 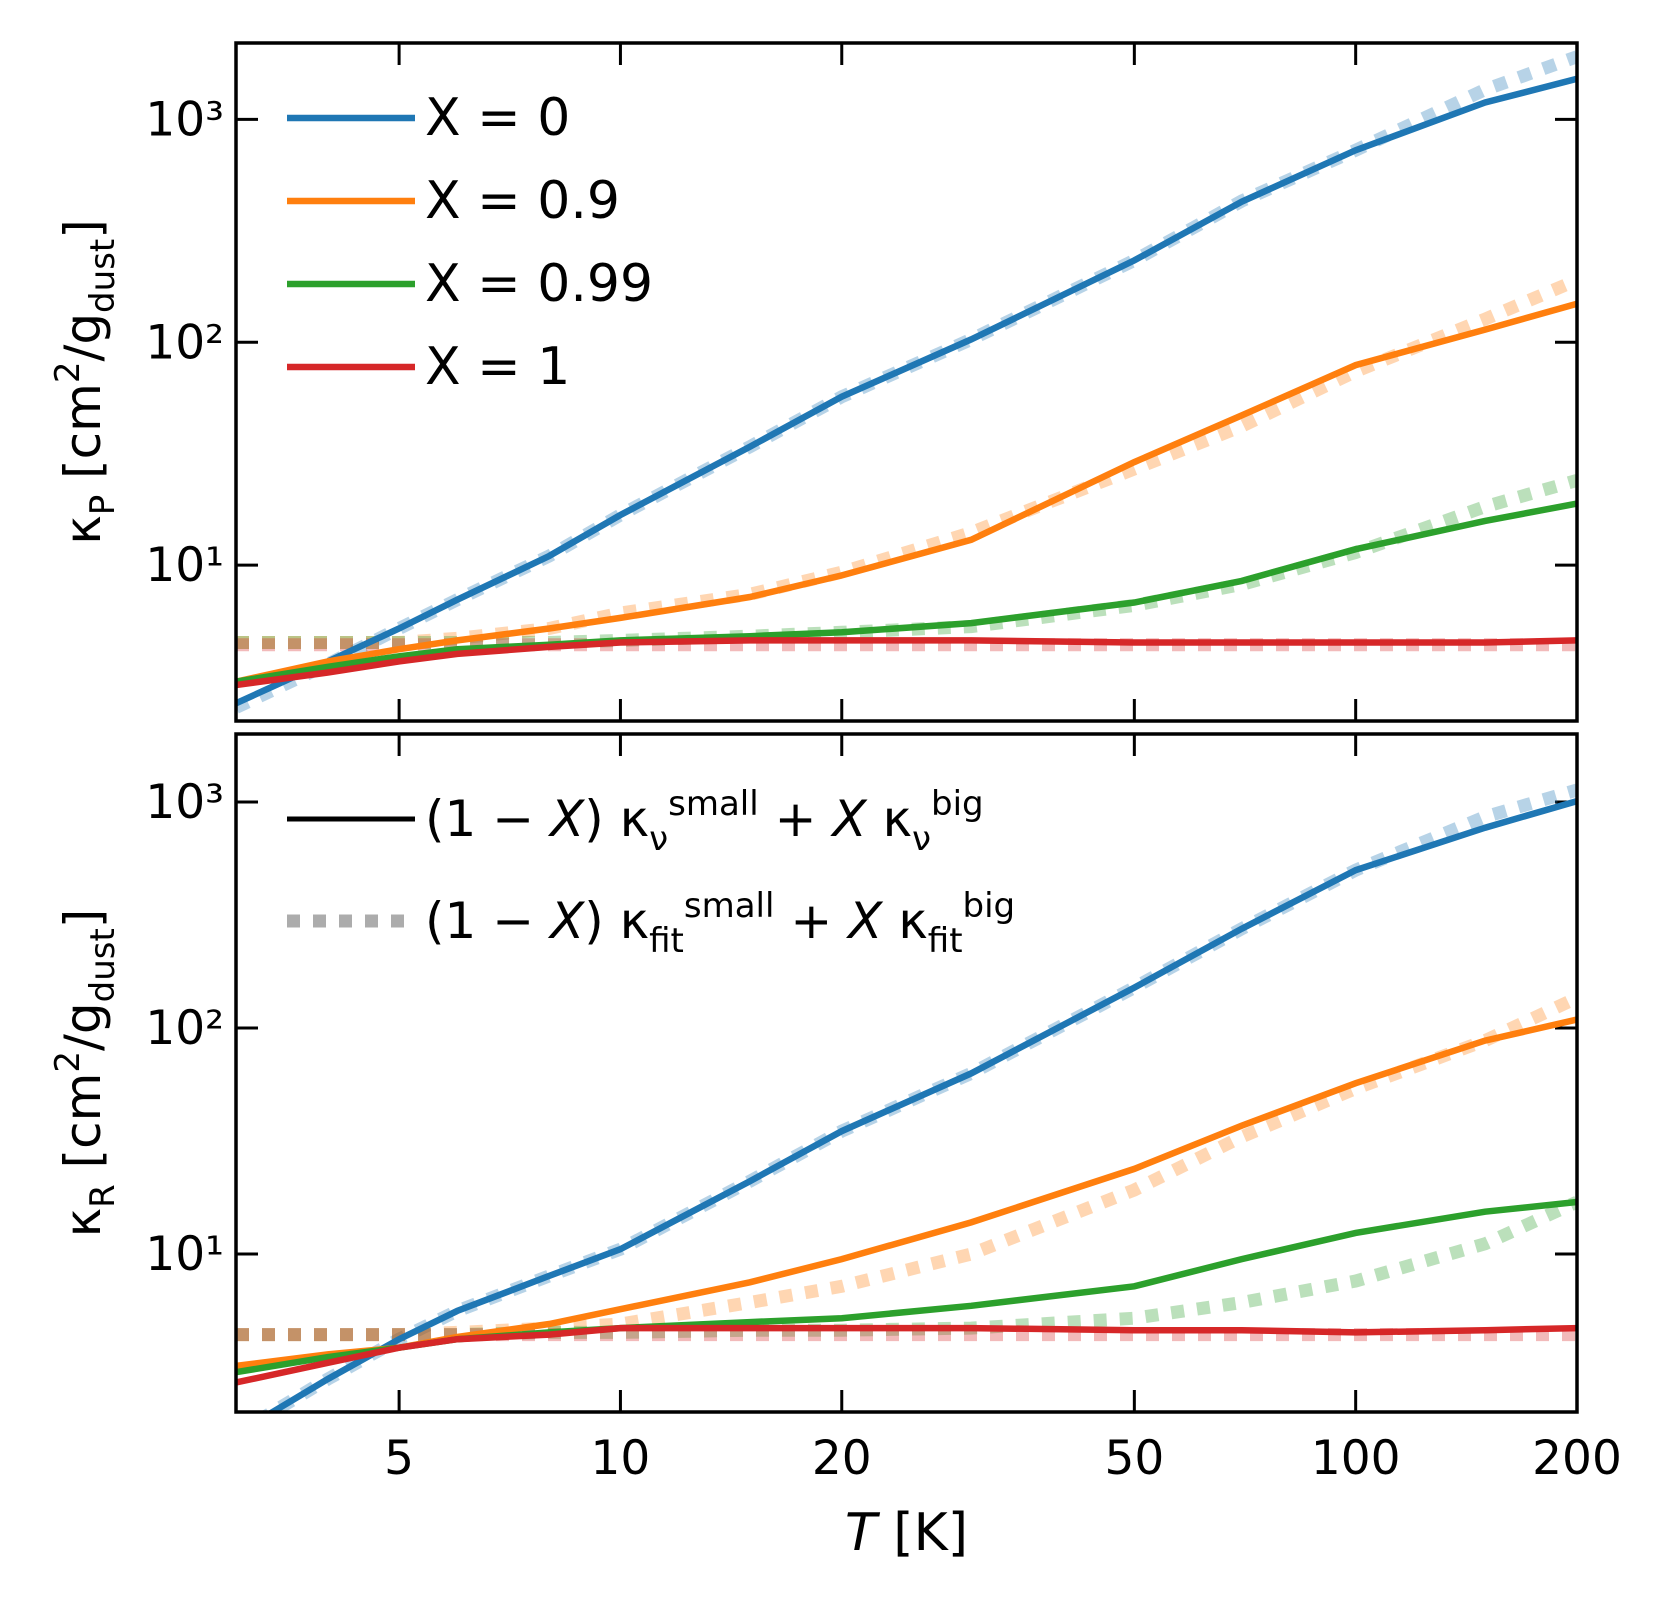 I want to click on y-axis-label: κR [cm2/gdust], so click(x=85, y=1073).